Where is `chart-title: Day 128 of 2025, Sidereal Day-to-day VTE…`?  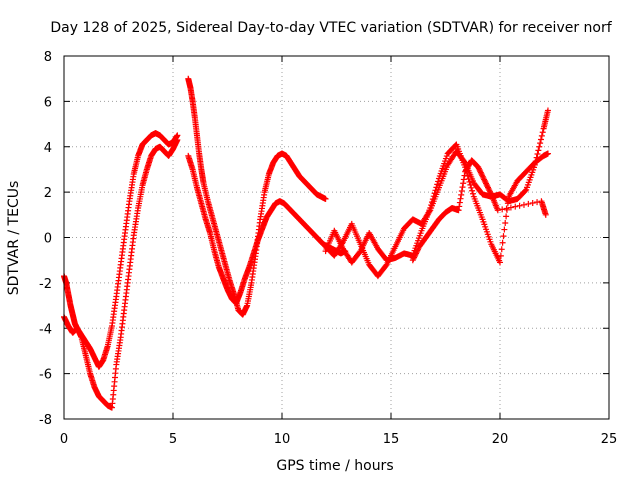 chart-title: Day 128 of 2025, Sidereal Day-to-day VTE… is located at coordinates (331, 28).